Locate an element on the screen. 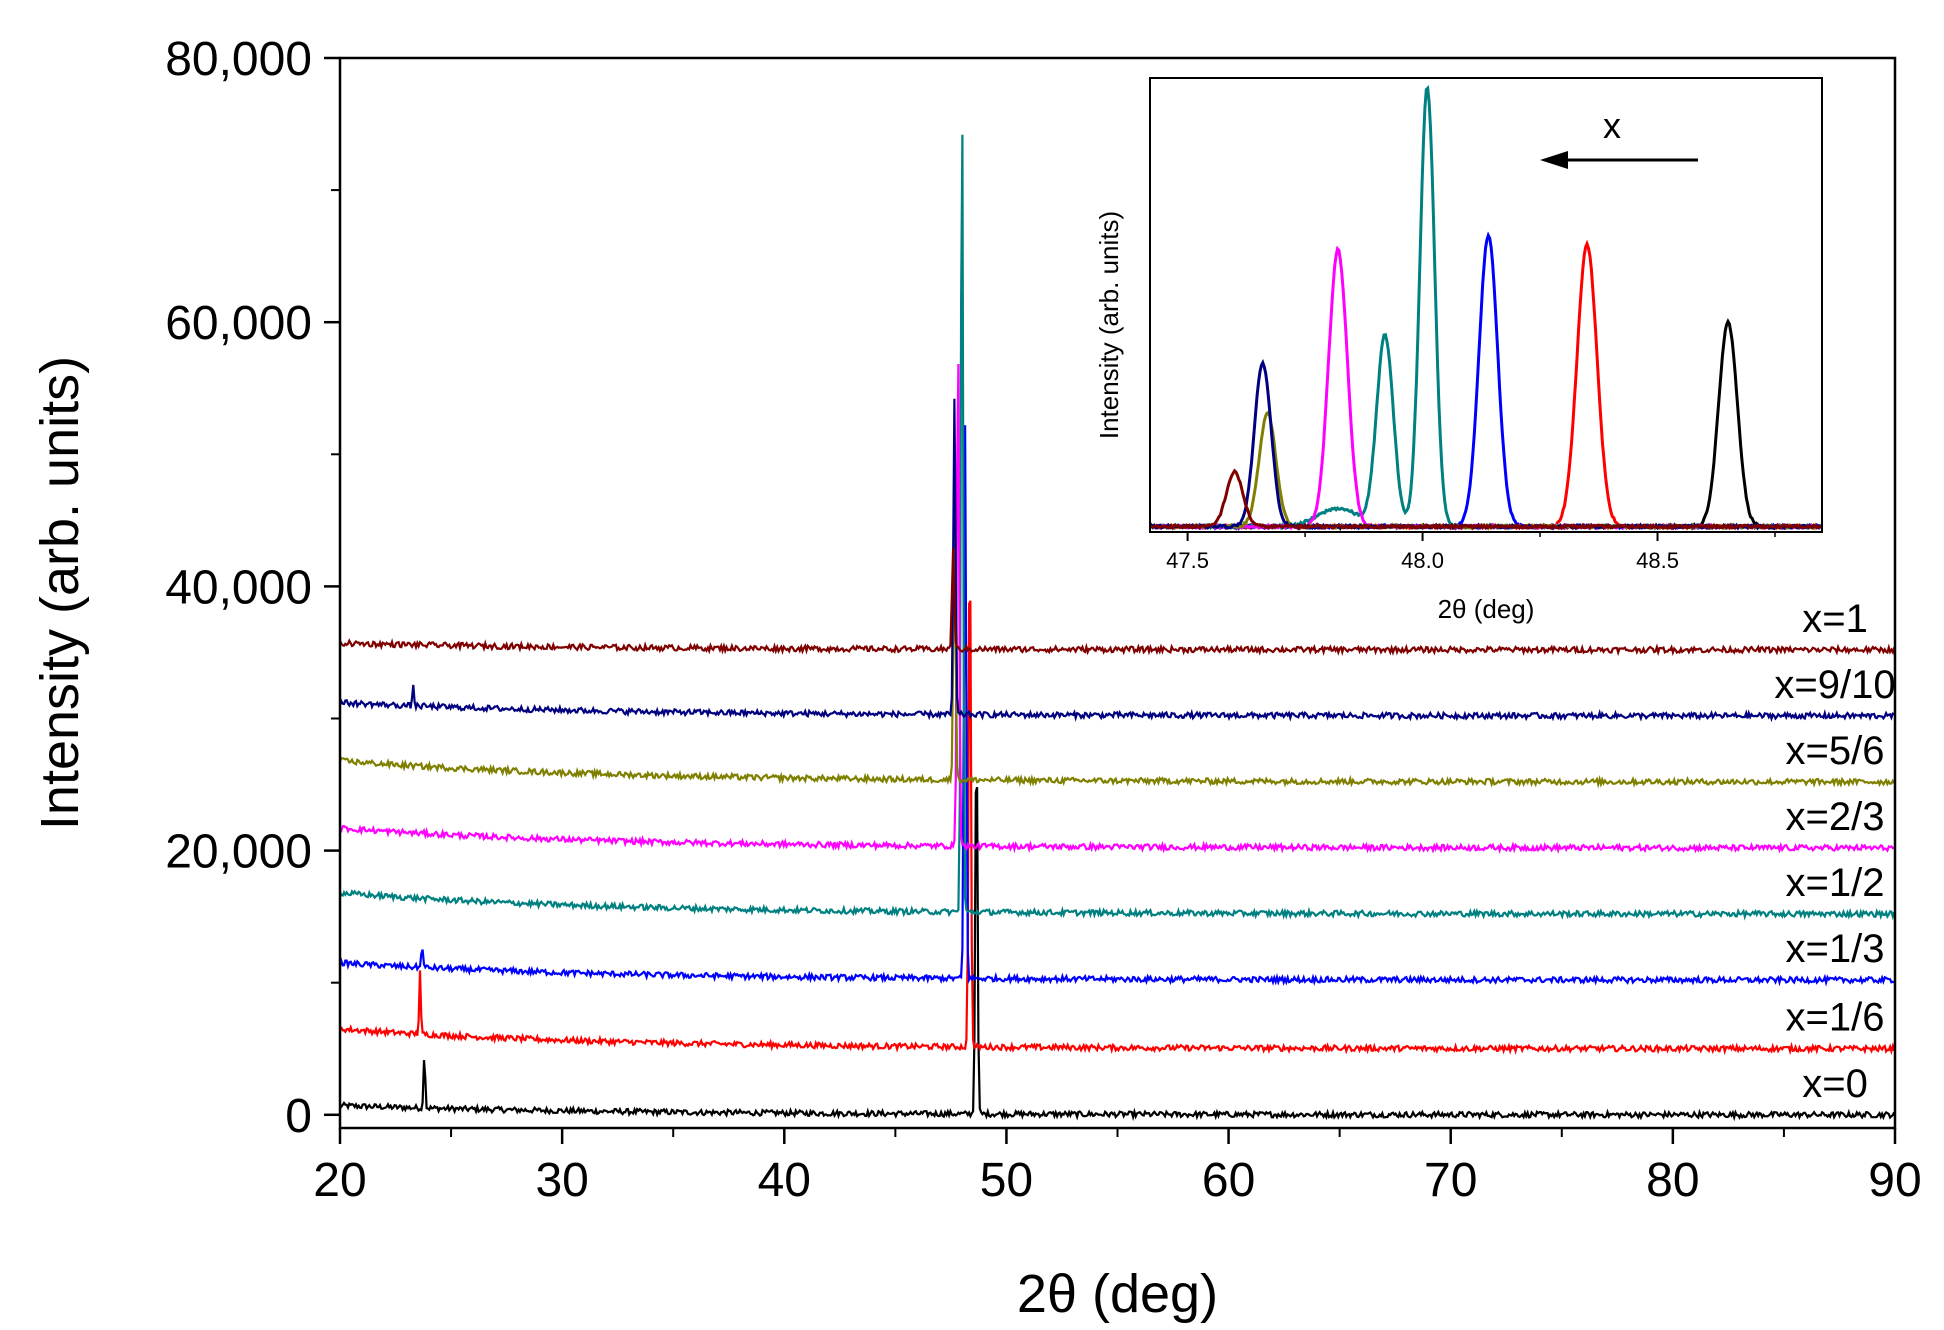  y-tick-label-0: 0 is located at coordinates (298, 1116).